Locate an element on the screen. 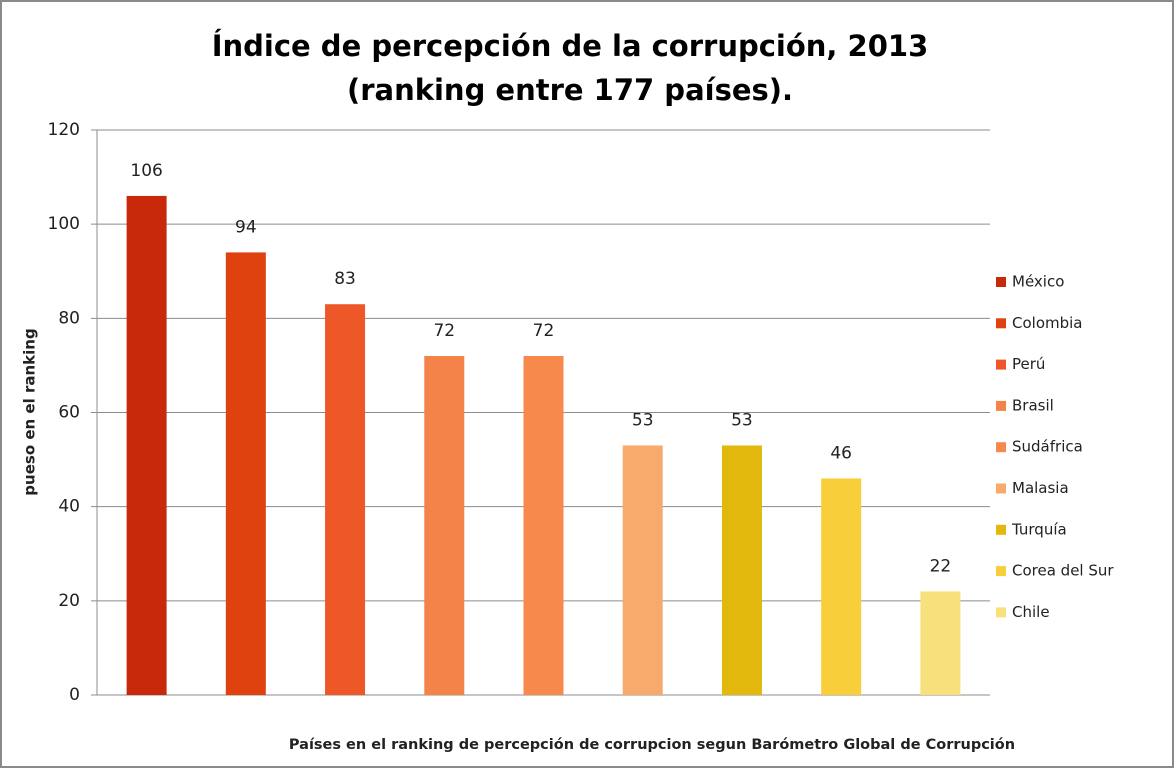 This screenshot has height=769, width=1176. data-label: 22 is located at coordinates (941, 566).